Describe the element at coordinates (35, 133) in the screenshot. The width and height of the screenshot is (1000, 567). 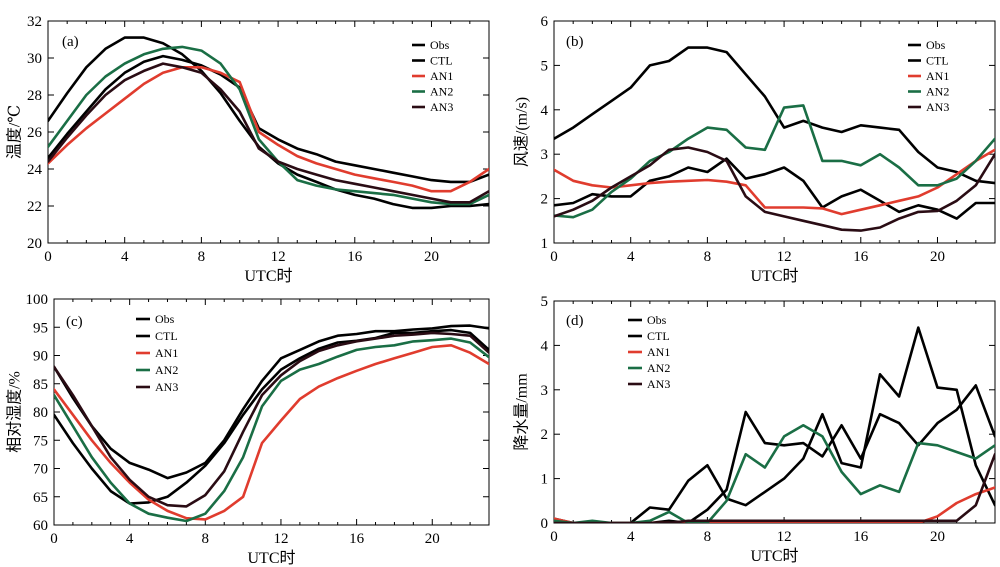
I see `y-tick-label: 26` at that location.